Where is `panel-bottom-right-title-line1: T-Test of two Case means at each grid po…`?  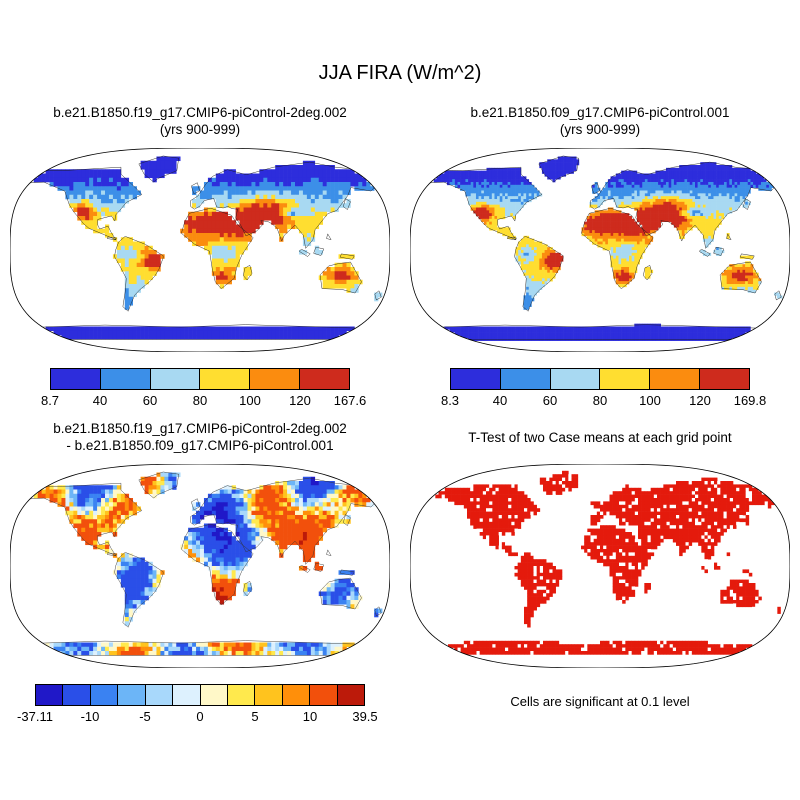
panel-bottom-right-title-line1: T-Test of two Case means at each grid po… is located at coordinates (600, 437).